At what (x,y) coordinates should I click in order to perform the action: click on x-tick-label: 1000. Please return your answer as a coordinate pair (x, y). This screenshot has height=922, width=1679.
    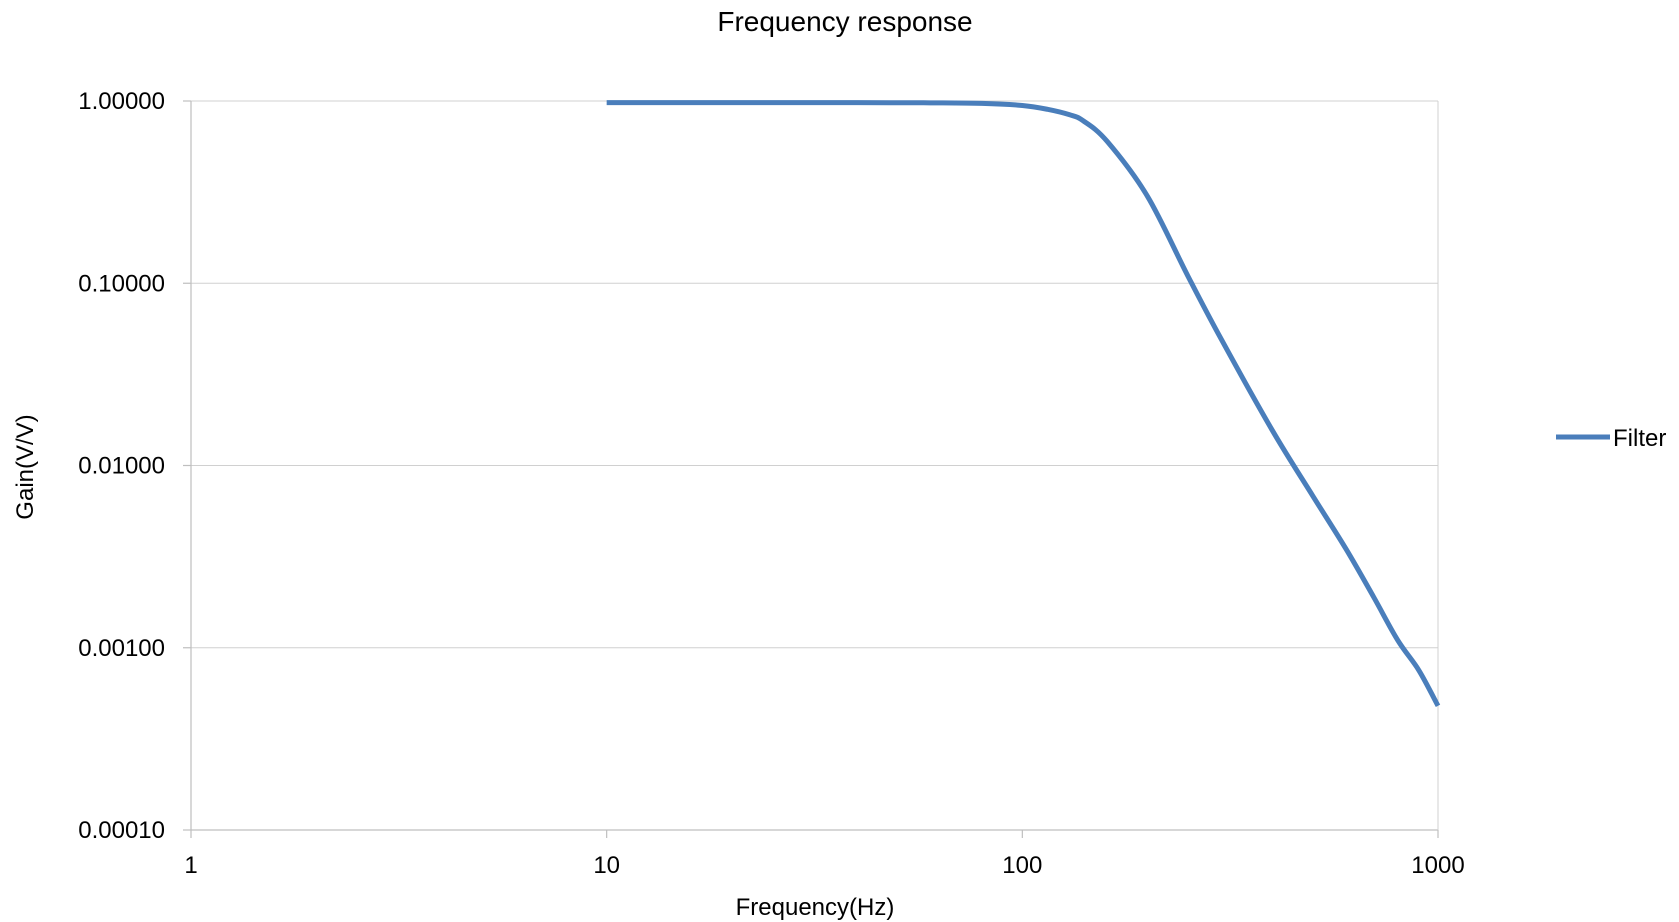
    Looking at the image, I should click on (1437, 865).